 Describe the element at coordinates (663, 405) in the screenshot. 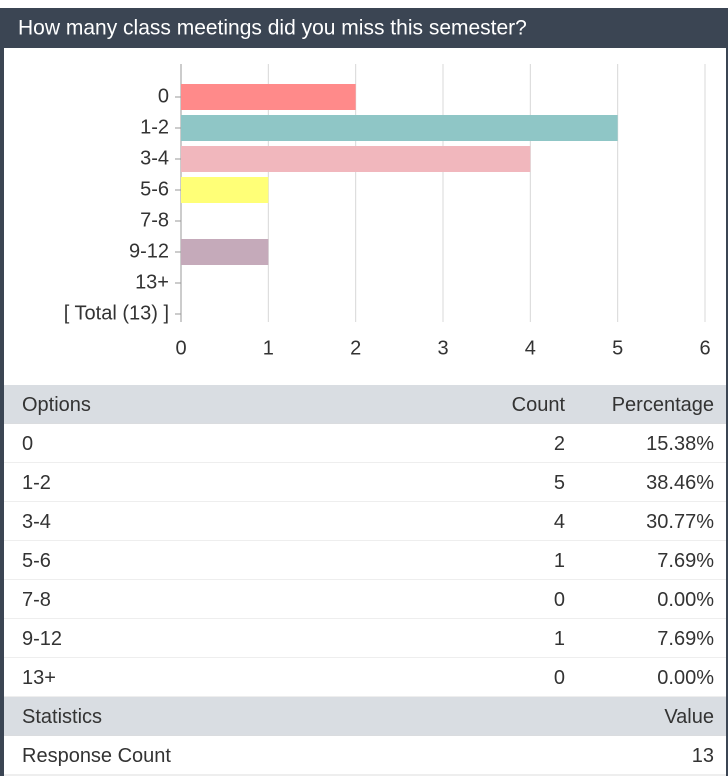

I see `table-header-cell: Percentage` at that location.